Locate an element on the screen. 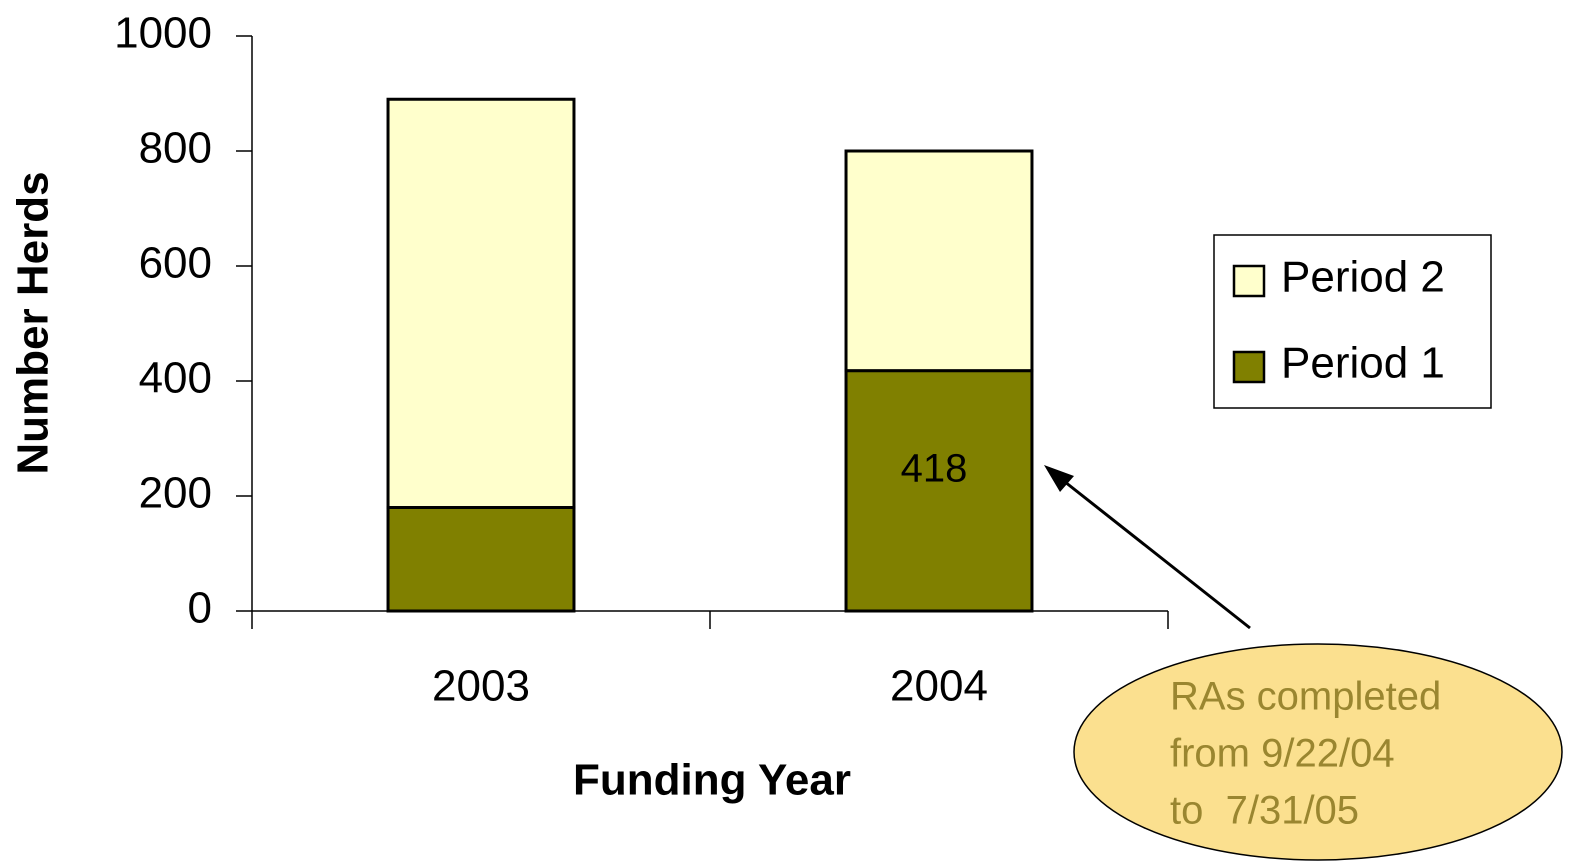 The height and width of the screenshot is (867, 1576). data-label: 418 is located at coordinates (934, 468).